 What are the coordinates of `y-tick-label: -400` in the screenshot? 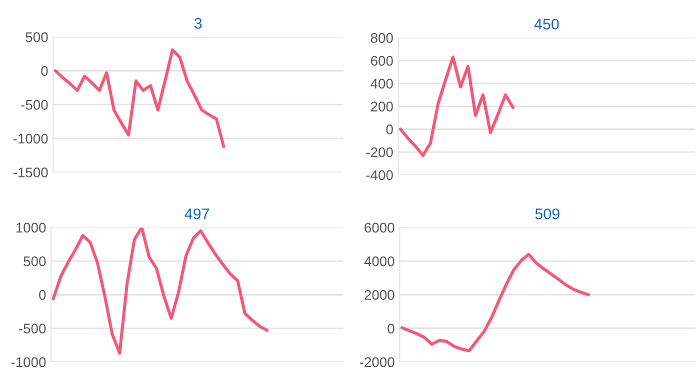 It's located at (379, 175).